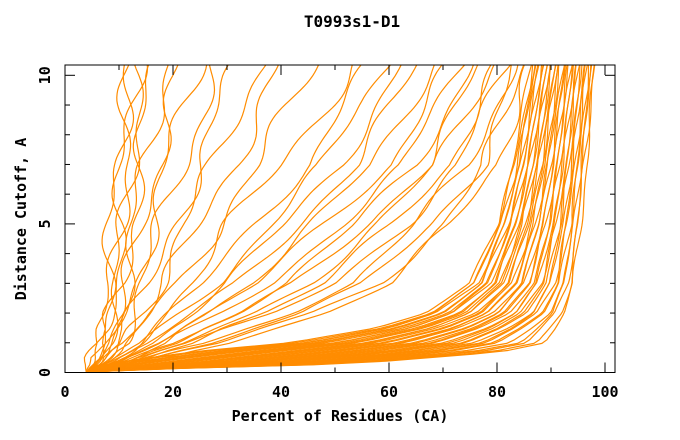  Describe the element at coordinates (21, 219) in the screenshot. I see `y-axis-label: Distance Cutoff, A` at that location.